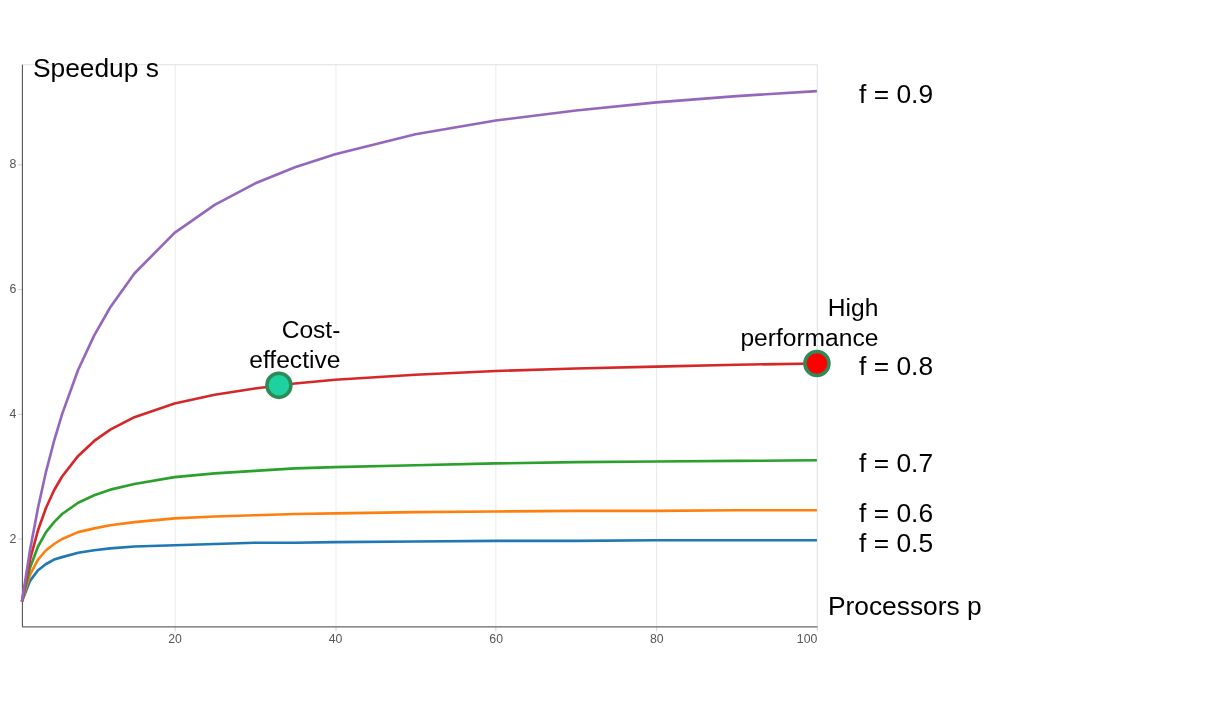 This screenshot has width=1228, height=705. Describe the element at coordinates (13, 414) in the screenshot. I see `y-tick-label: 4` at that location.